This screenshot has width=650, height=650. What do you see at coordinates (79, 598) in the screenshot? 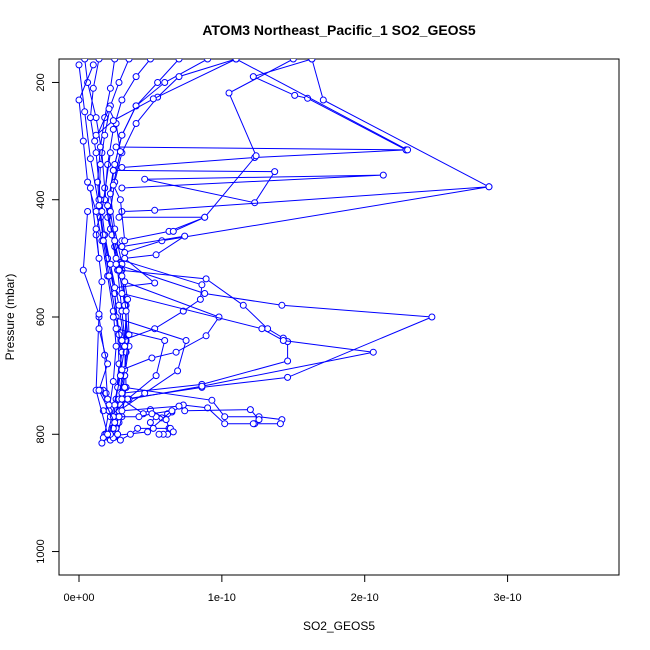
I see `x-tick-label: 0e+00` at bounding box center [79, 598].